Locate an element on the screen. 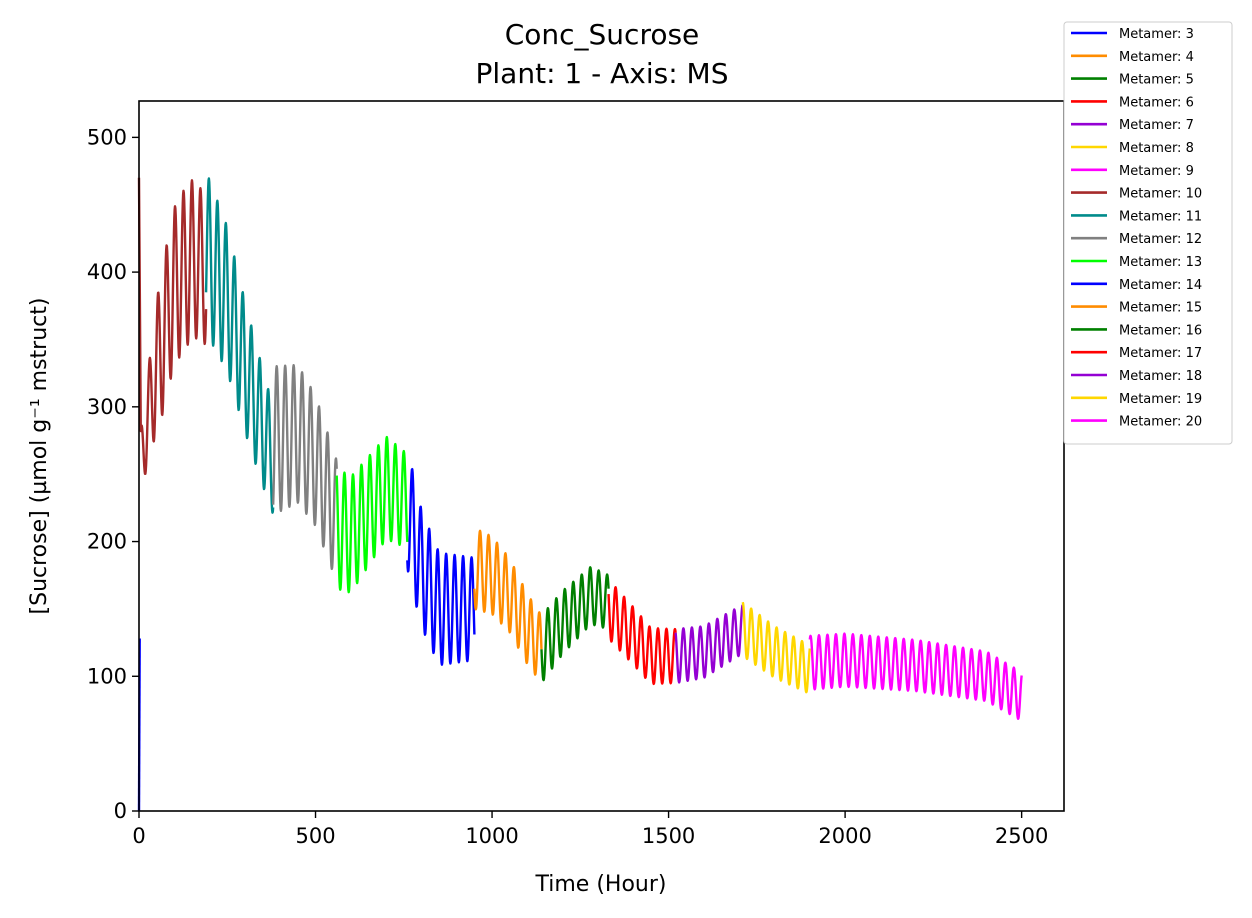 This screenshot has width=1252, height=918. legend-label: Metamer: 5 is located at coordinates (1156, 80).